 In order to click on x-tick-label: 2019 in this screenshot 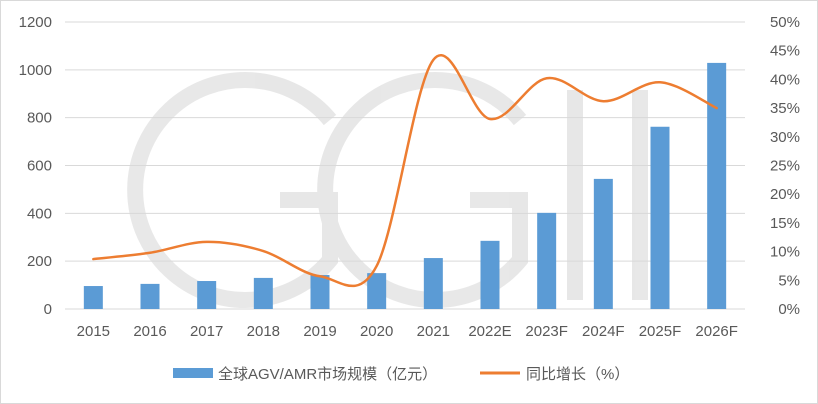, I will do `click(319, 331)`.